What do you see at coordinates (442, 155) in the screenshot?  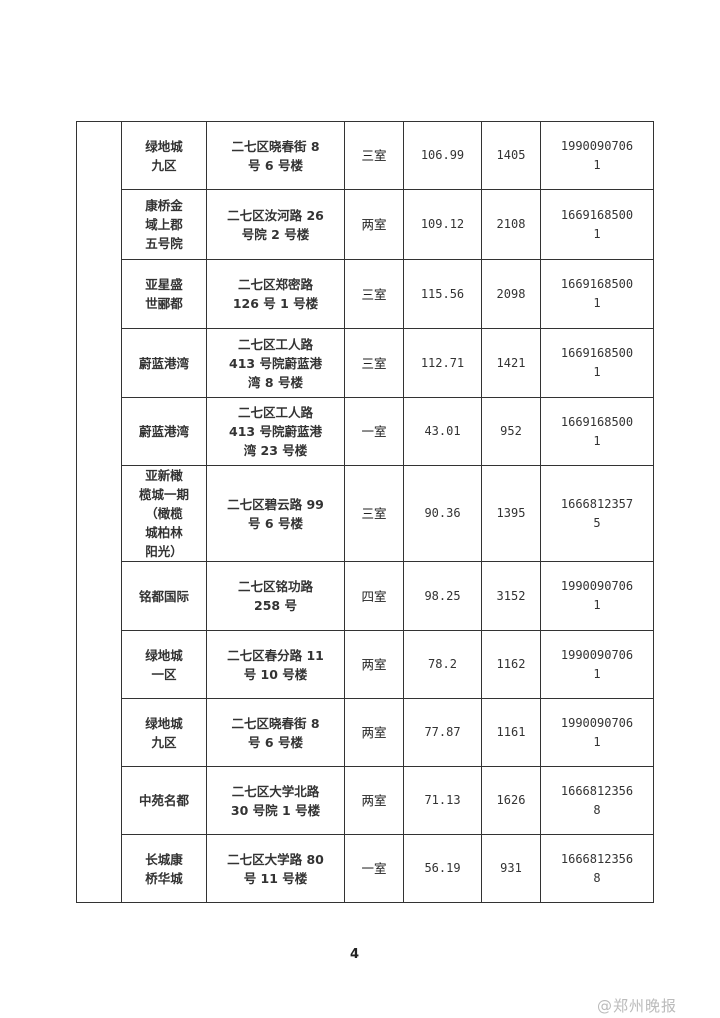 I see `area-cell: 106.99` at bounding box center [442, 155].